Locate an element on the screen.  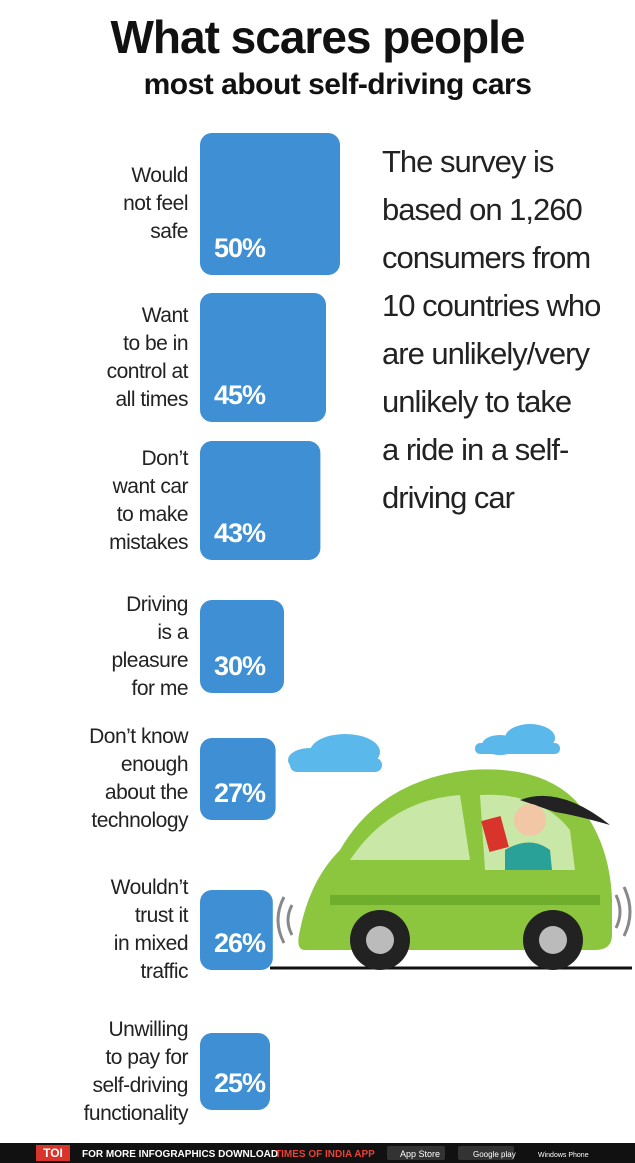
value-label: 27% is located at coordinates (240, 793).